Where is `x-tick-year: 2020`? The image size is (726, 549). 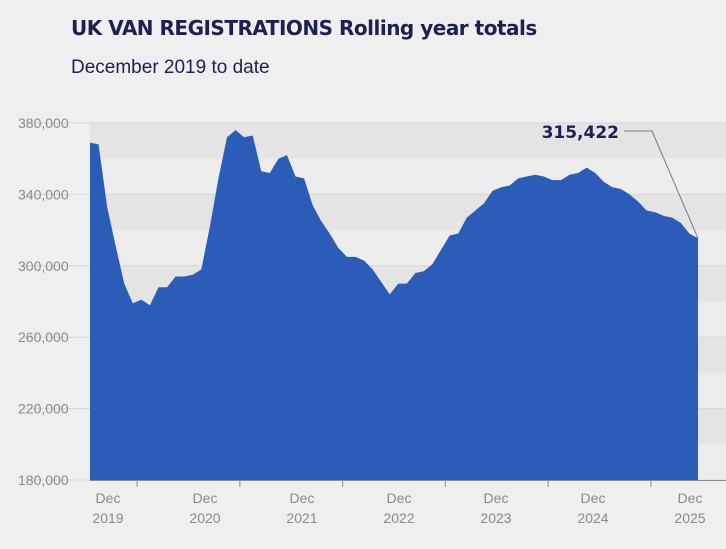 x-tick-year: 2020 is located at coordinates (204, 518).